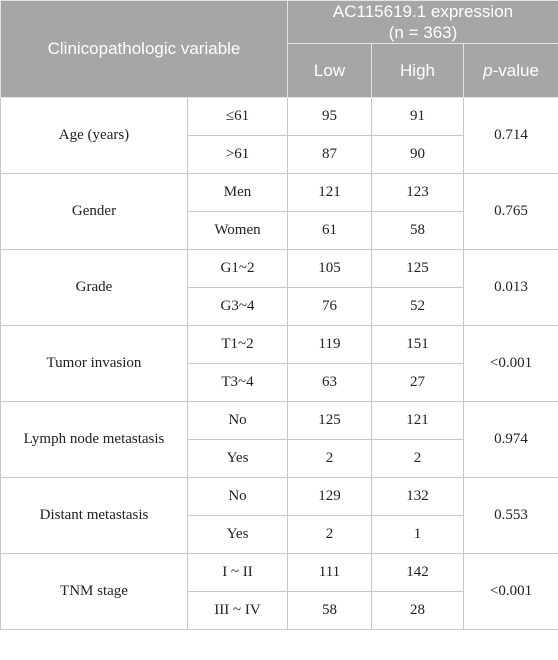  What do you see at coordinates (488, 70) in the screenshot?
I see `pvalue-italic: p` at bounding box center [488, 70].